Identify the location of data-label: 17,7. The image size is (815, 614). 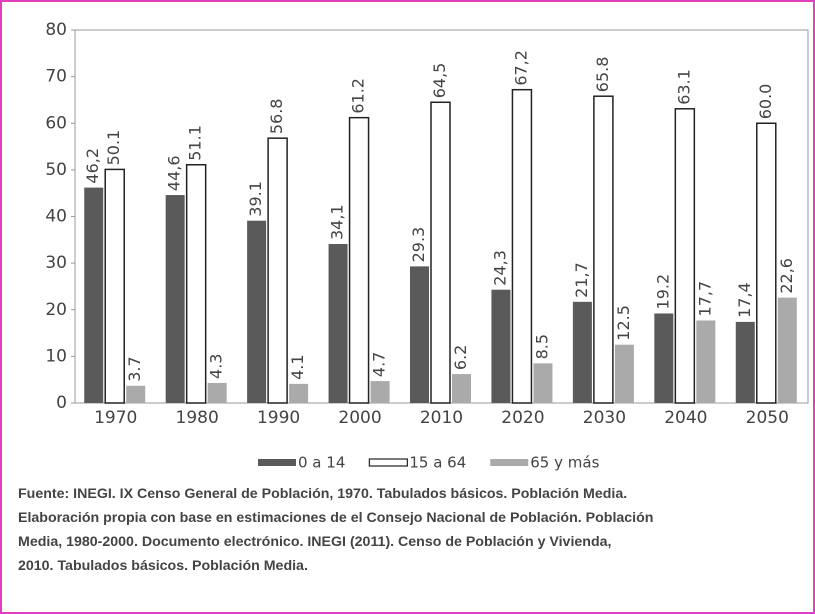
(704, 299).